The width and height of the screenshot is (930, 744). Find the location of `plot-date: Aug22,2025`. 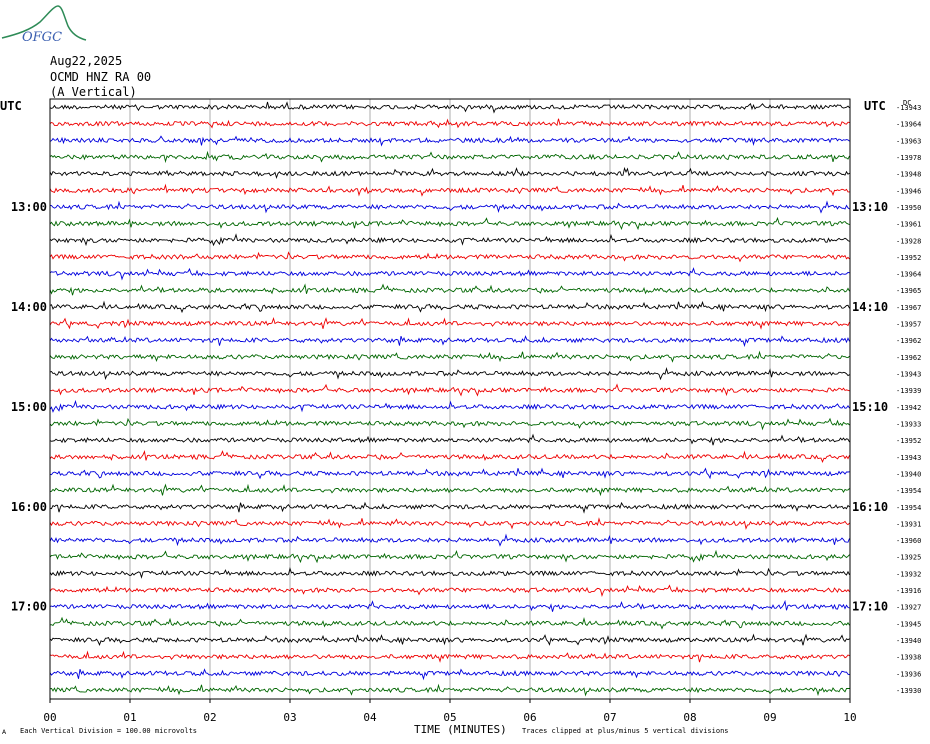

plot-date: Aug22,2025 is located at coordinates (86, 61).